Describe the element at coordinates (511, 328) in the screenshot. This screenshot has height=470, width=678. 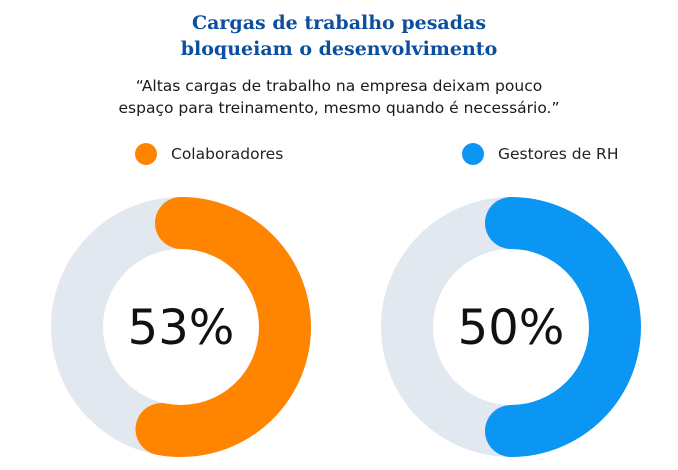
I see `donut-value-label-gestores: 50%` at that location.